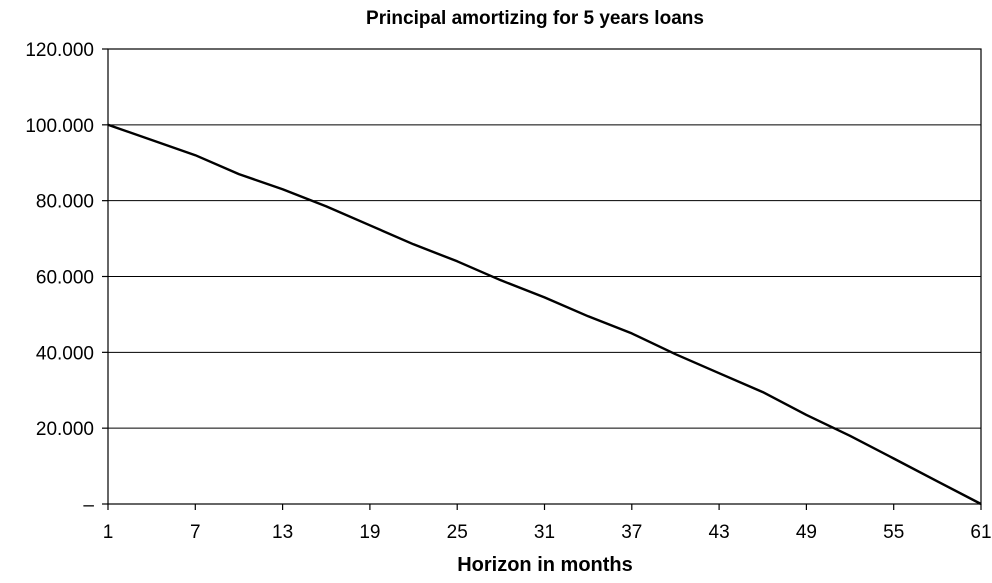  What do you see at coordinates (195, 532) in the screenshot?
I see `x-tick-label: 7` at bounding box center [195, 532].